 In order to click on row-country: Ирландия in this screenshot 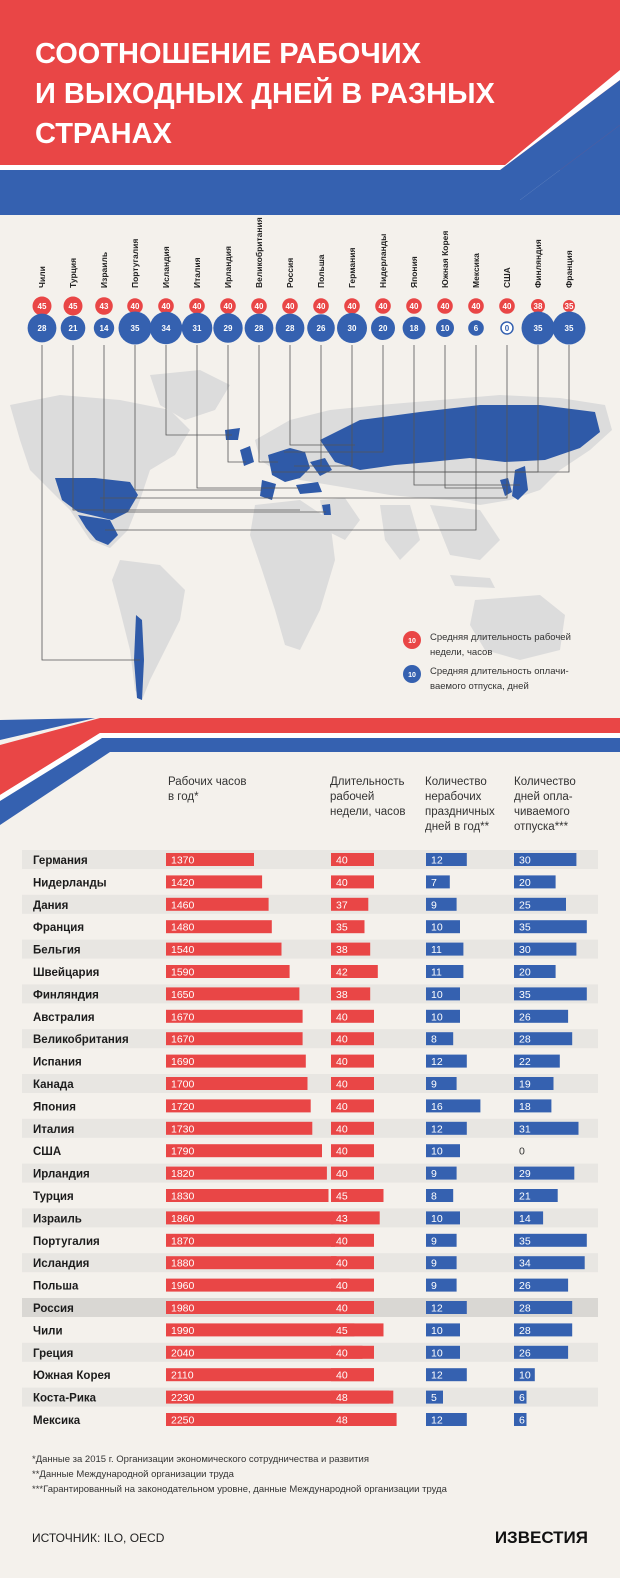, I will do `click(61, 1175)`.